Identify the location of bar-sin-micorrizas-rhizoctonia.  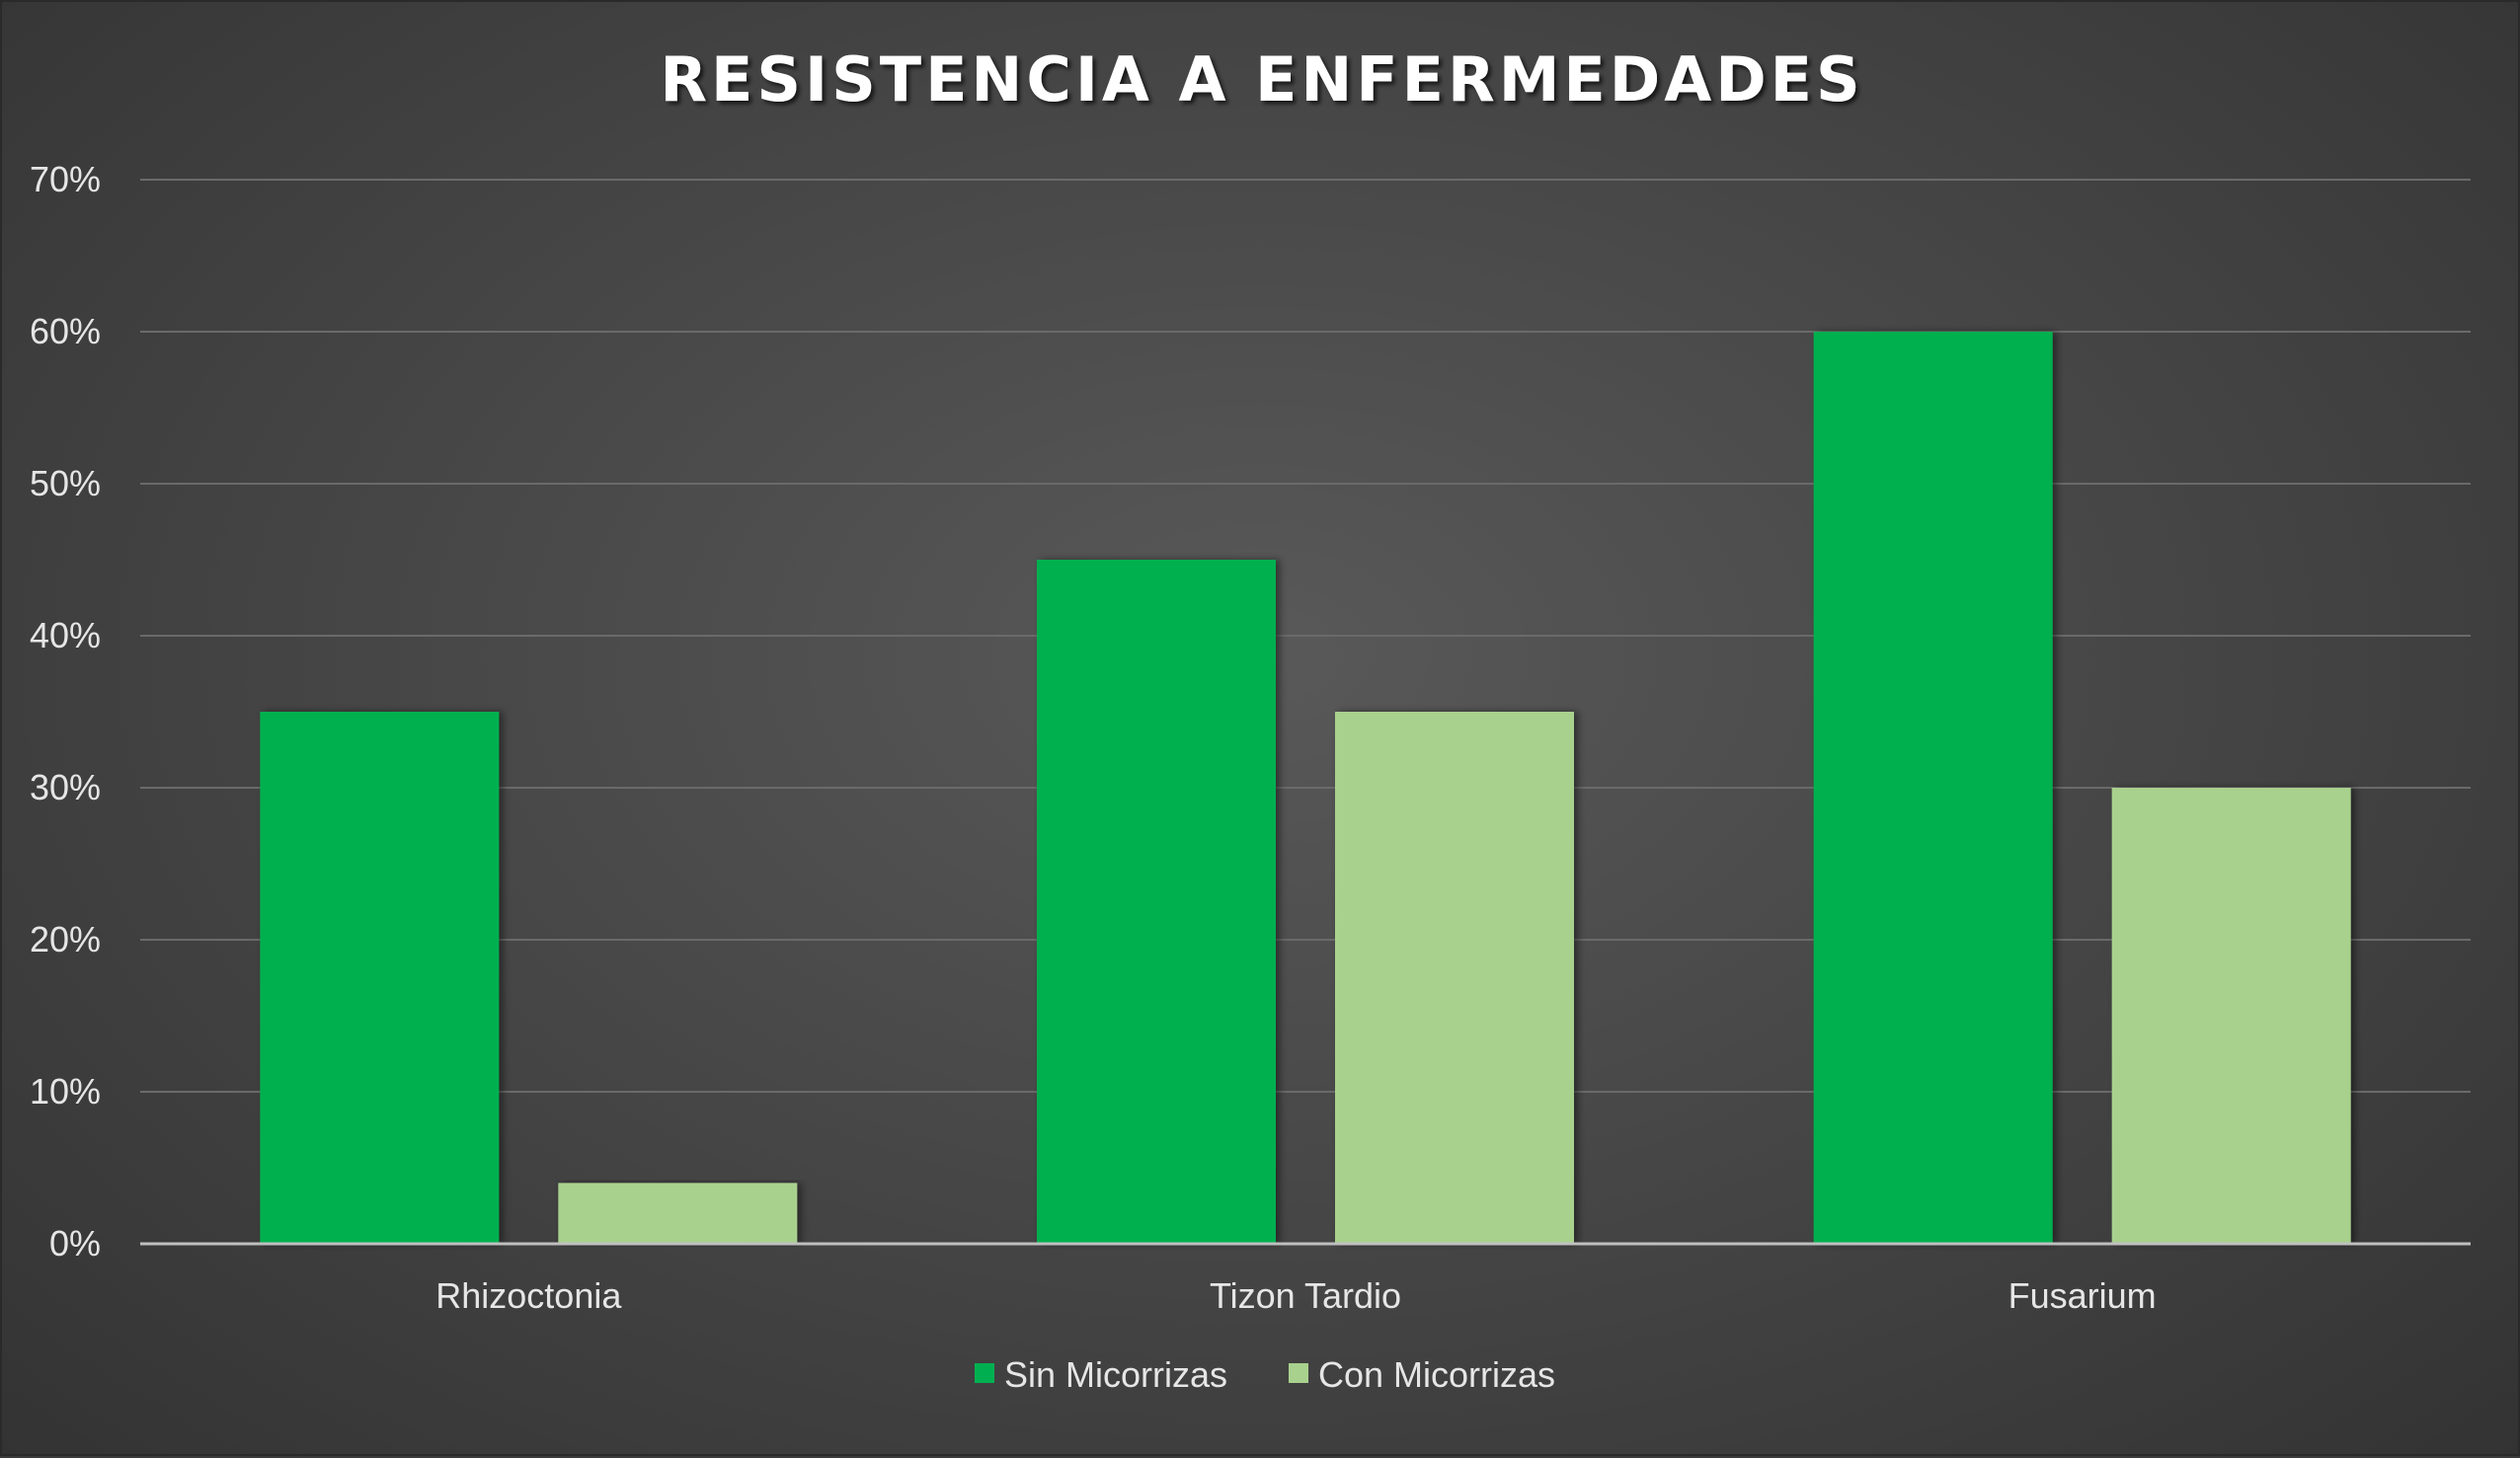
(380, 978).